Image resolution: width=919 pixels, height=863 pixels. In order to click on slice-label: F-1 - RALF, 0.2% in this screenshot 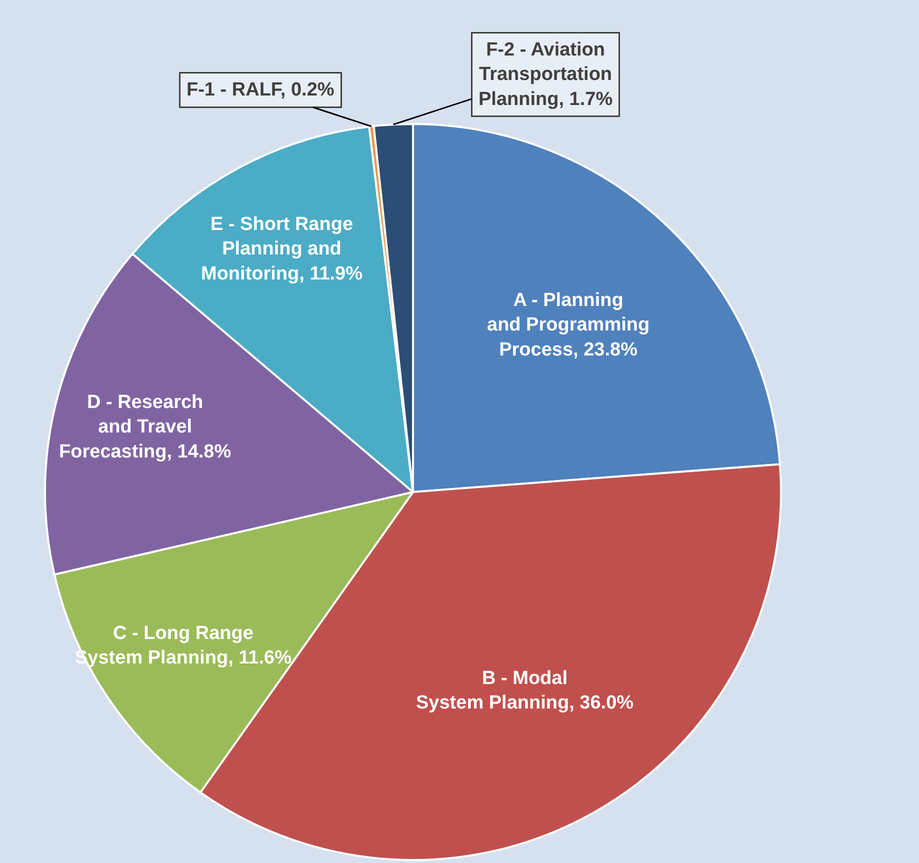, I will do `click(260, 90)`.